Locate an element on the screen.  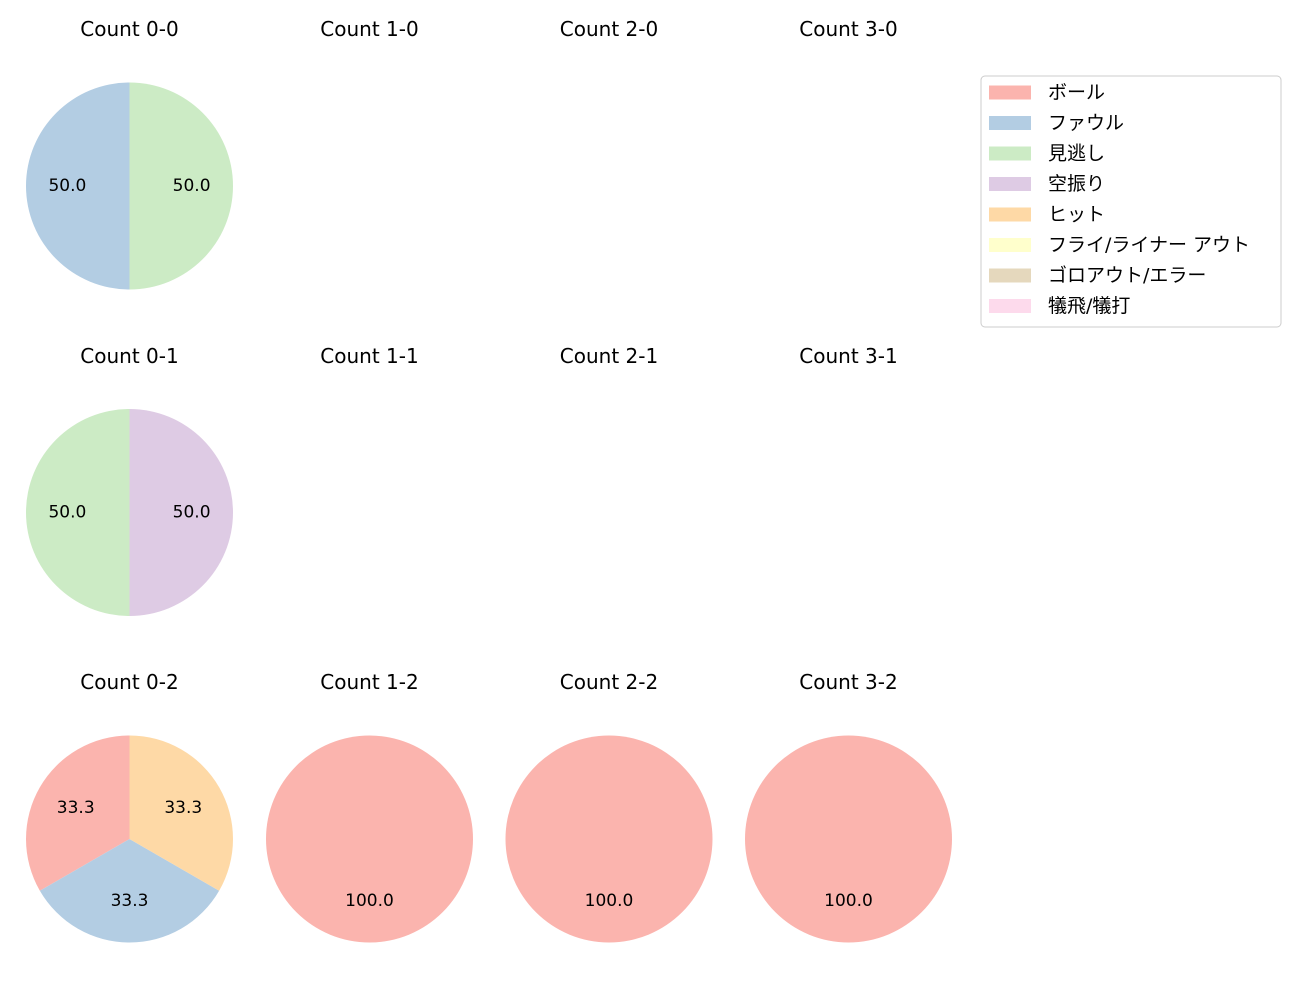
panel-title: Count 3-1 is located at coordinates (848, 356).